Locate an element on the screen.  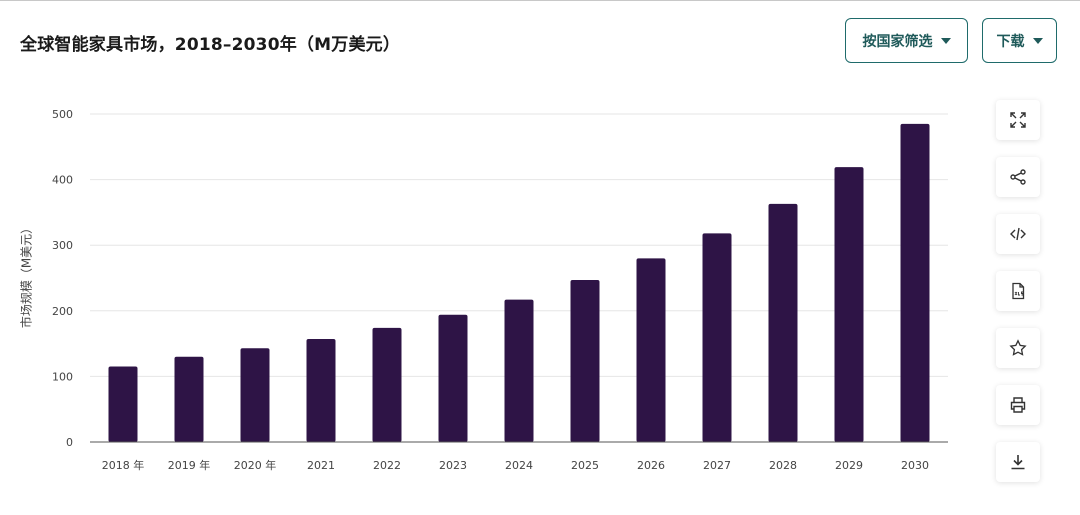
x-tick-label: 2024 is located at coordinates (519, 465).